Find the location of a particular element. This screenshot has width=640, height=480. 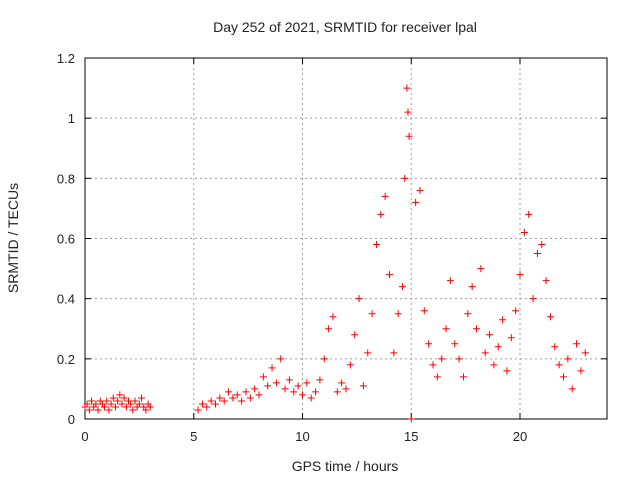

x-tick-label: 0 is located at coordinates (84, 436).